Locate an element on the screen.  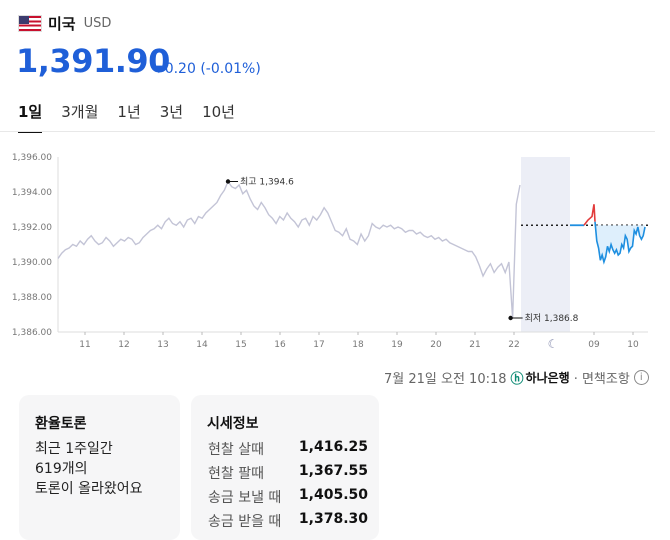
y-tick-label: 1,386.00 is located at coordinates (32, 333).